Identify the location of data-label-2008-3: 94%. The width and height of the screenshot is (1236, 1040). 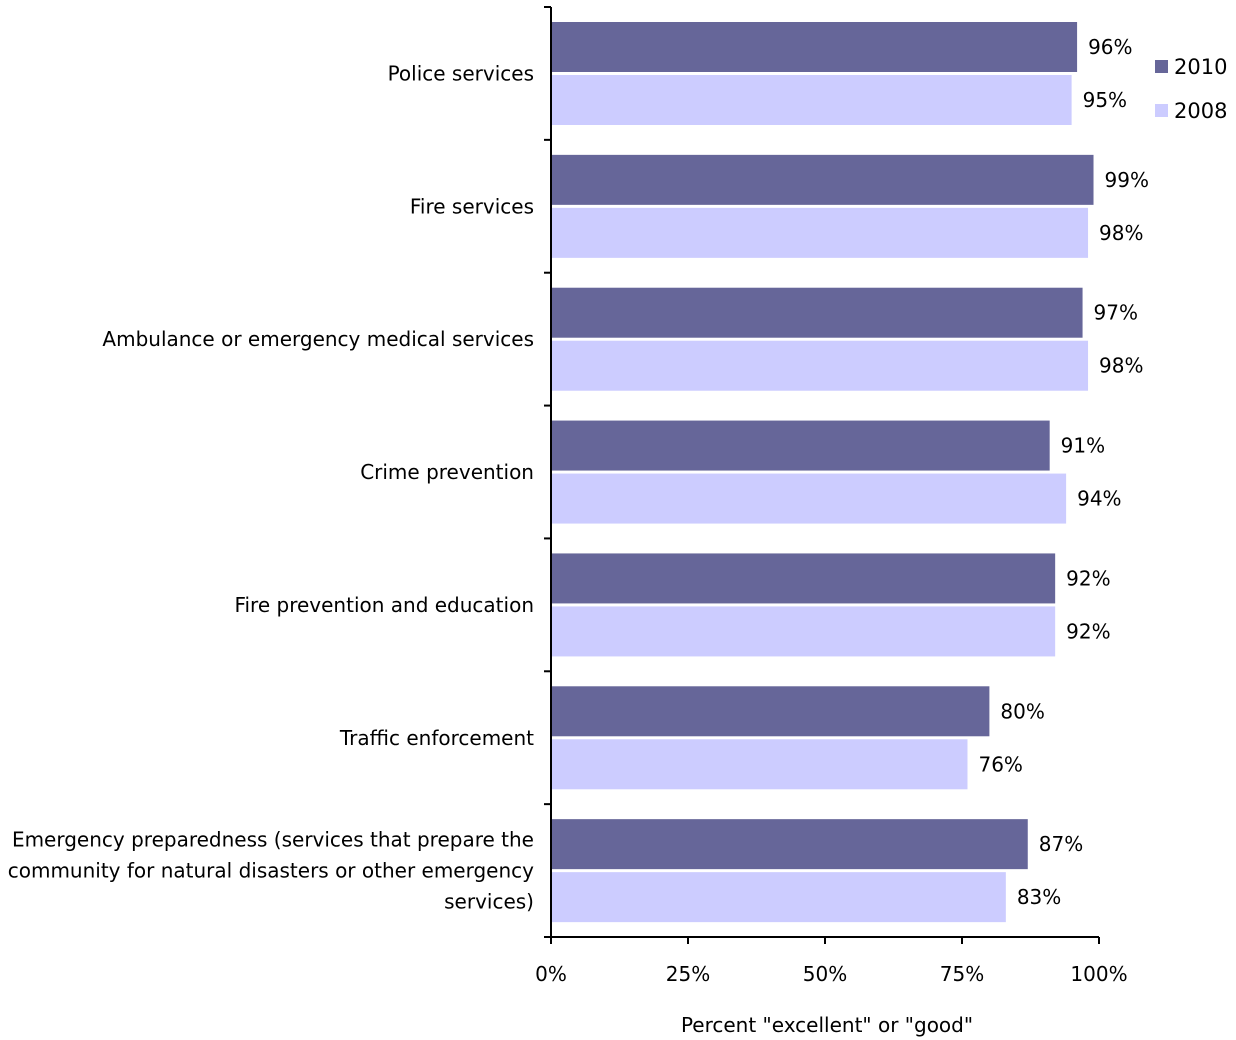
(1099, 499).